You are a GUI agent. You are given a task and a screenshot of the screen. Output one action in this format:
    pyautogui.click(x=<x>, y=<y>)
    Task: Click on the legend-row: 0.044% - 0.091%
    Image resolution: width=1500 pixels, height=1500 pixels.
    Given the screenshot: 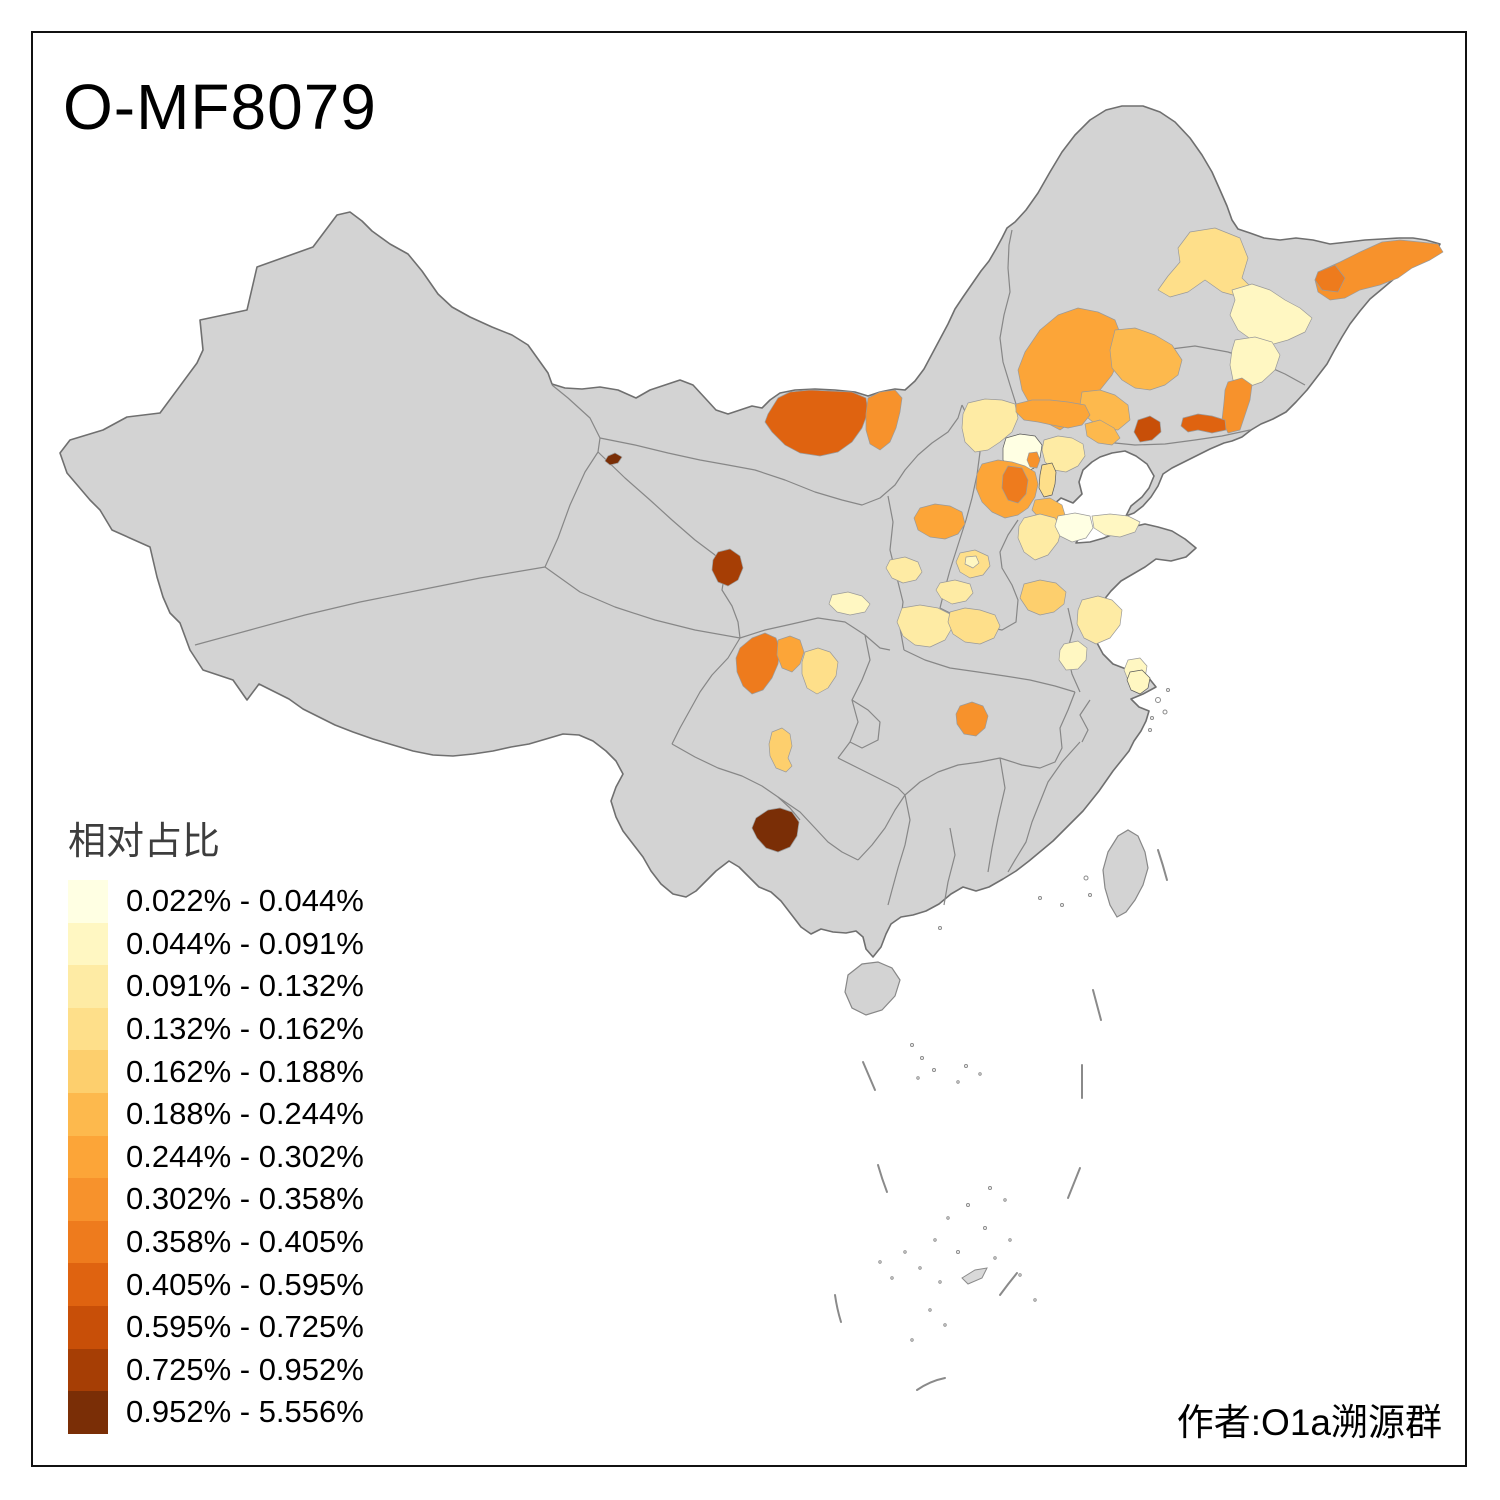 What is the action you would take?
    pyautogui.click(x=216, y=944)
    